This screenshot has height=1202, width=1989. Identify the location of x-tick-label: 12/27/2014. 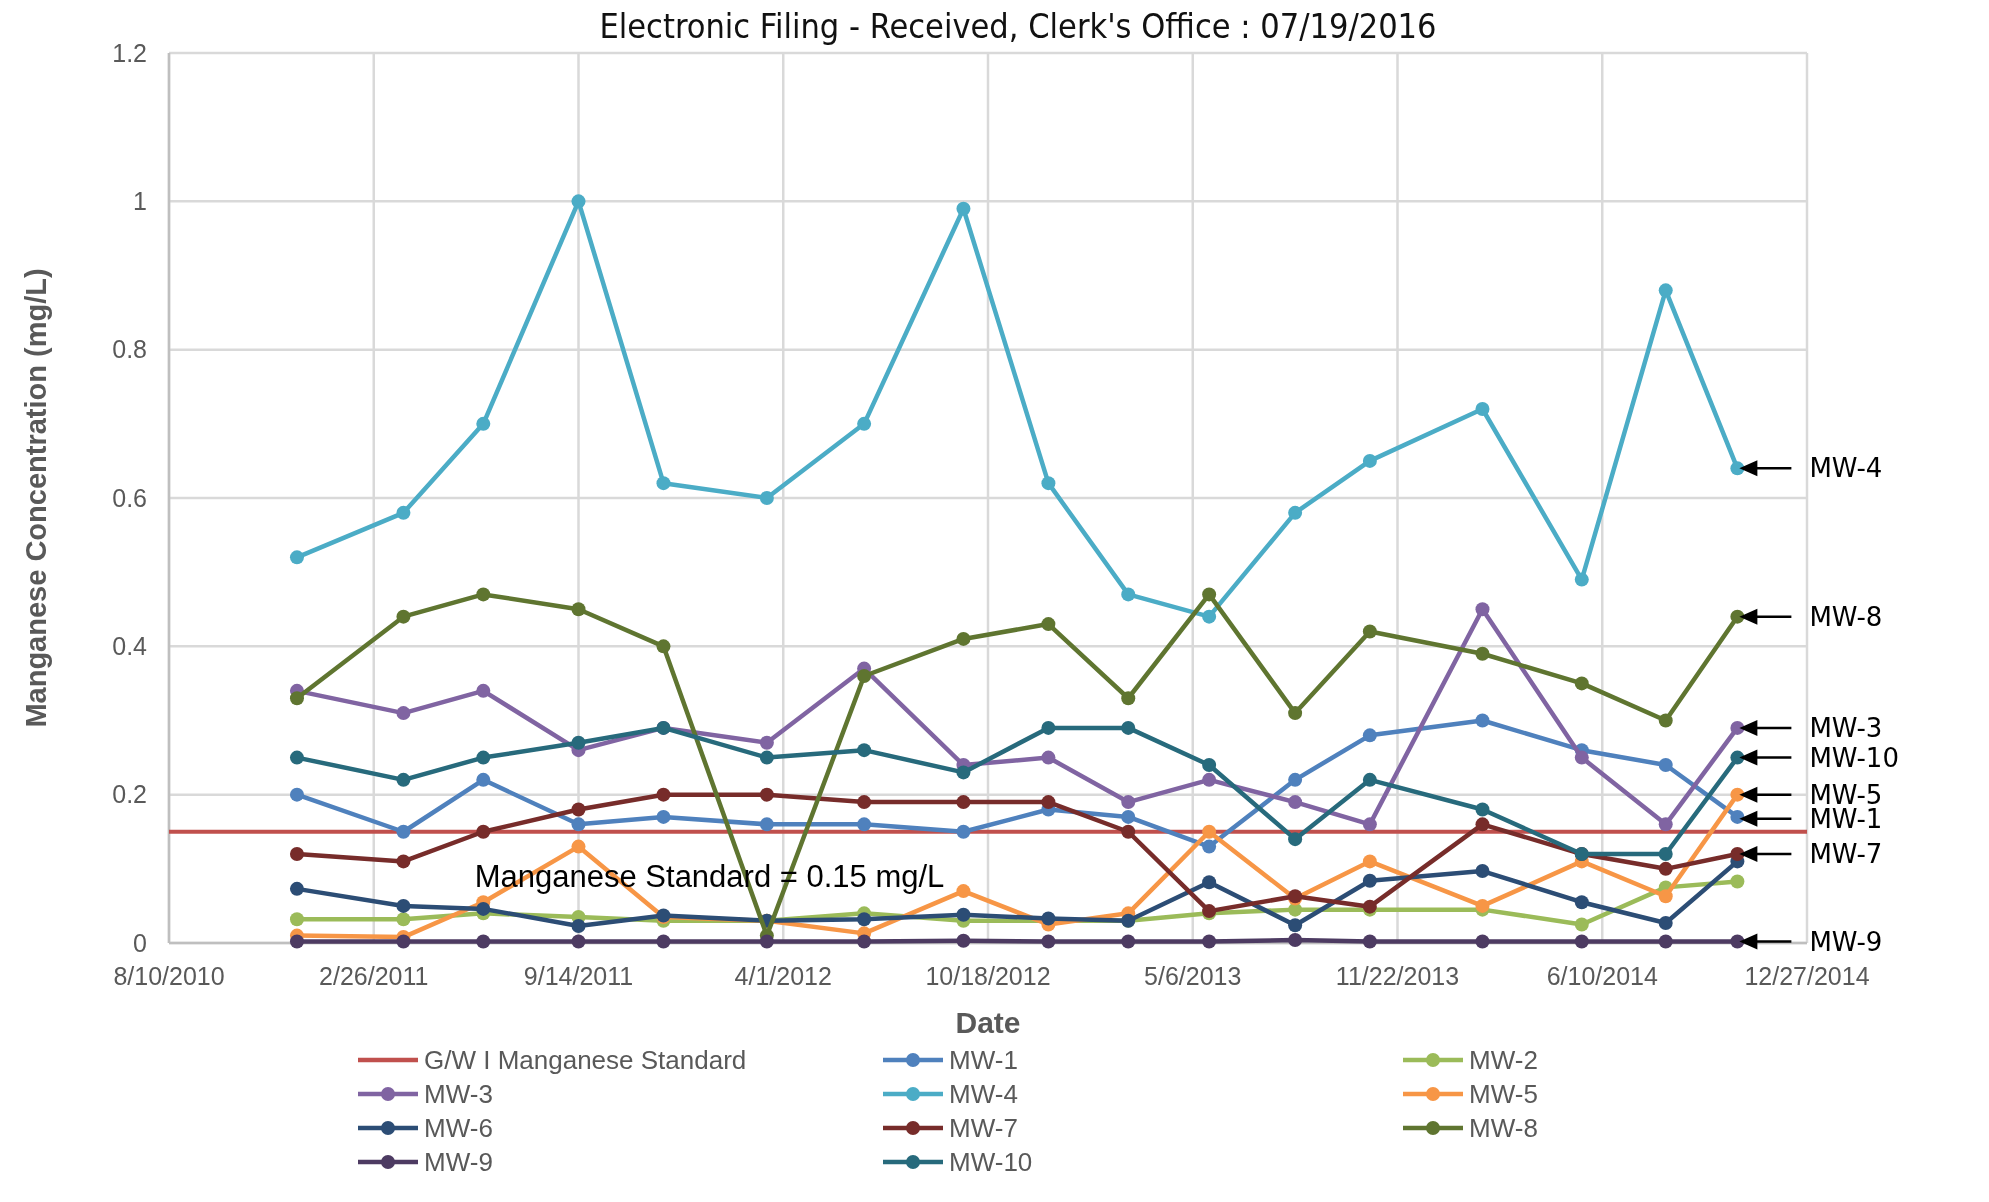
(1807, 976).